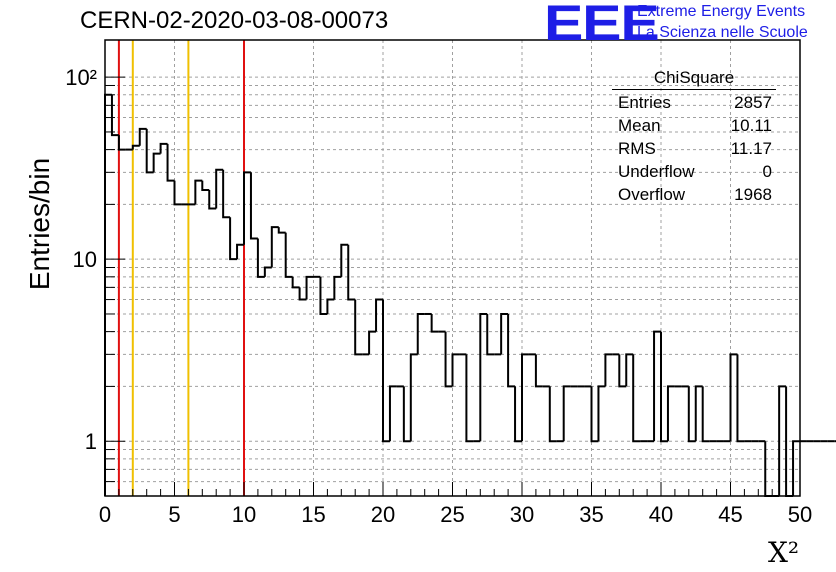  I want to click on stats-value: 1968, so click(753, 194).